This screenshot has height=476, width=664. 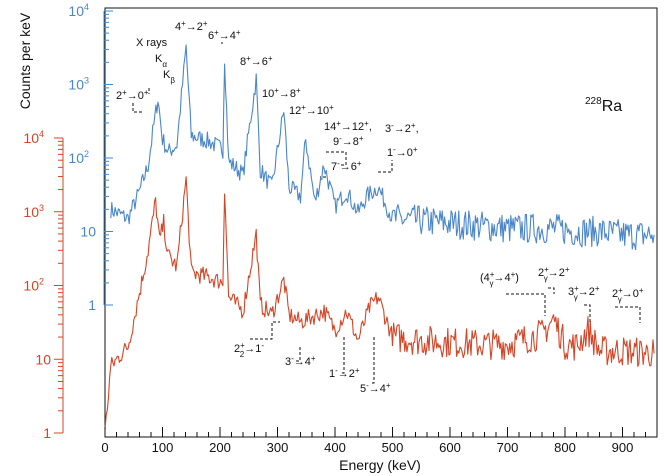 I want to click on y-tick-label-blue: 10², so click(x=78, y=157).